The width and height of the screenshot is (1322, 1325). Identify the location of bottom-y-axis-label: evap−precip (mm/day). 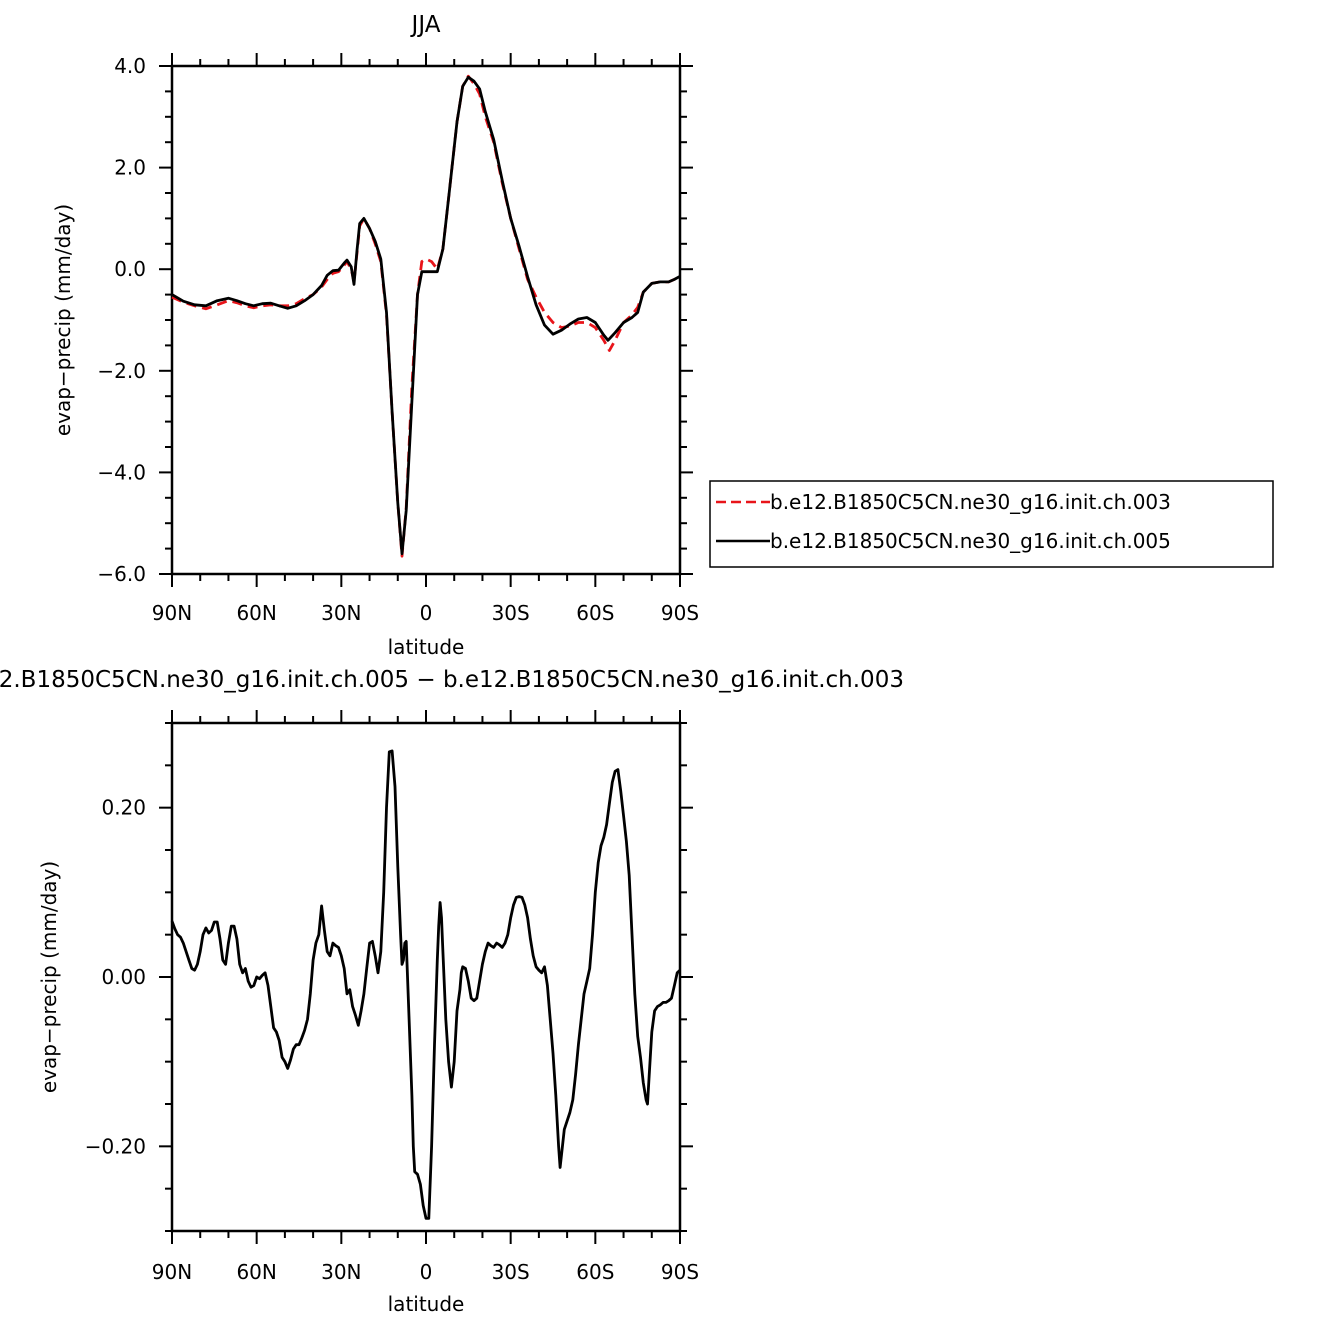
(49, 977).